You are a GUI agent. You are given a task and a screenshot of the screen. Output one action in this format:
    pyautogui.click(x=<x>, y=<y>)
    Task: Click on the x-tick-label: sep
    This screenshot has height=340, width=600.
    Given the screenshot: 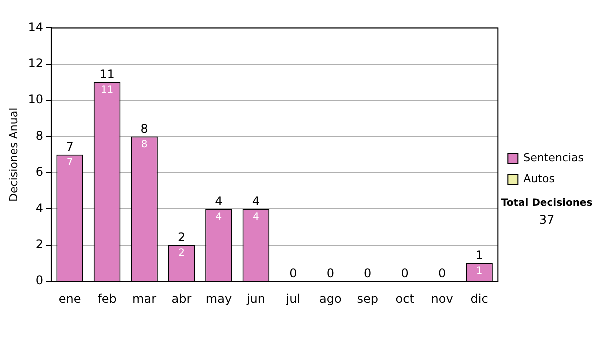 What is the action you would take?
    pyautogui.click(x=367, y=299)
    